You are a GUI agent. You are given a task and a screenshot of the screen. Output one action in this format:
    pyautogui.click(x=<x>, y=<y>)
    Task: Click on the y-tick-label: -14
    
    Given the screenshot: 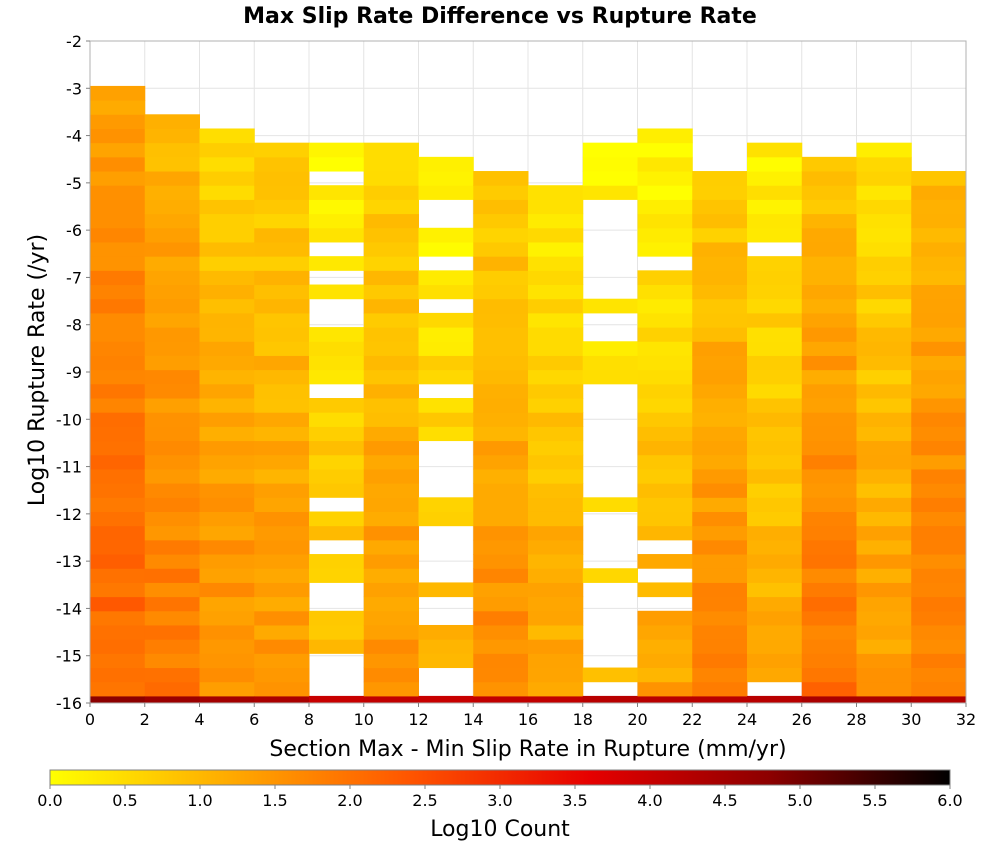 What is the action you would take?
    pyautogui.click(x=69, y=608)
    